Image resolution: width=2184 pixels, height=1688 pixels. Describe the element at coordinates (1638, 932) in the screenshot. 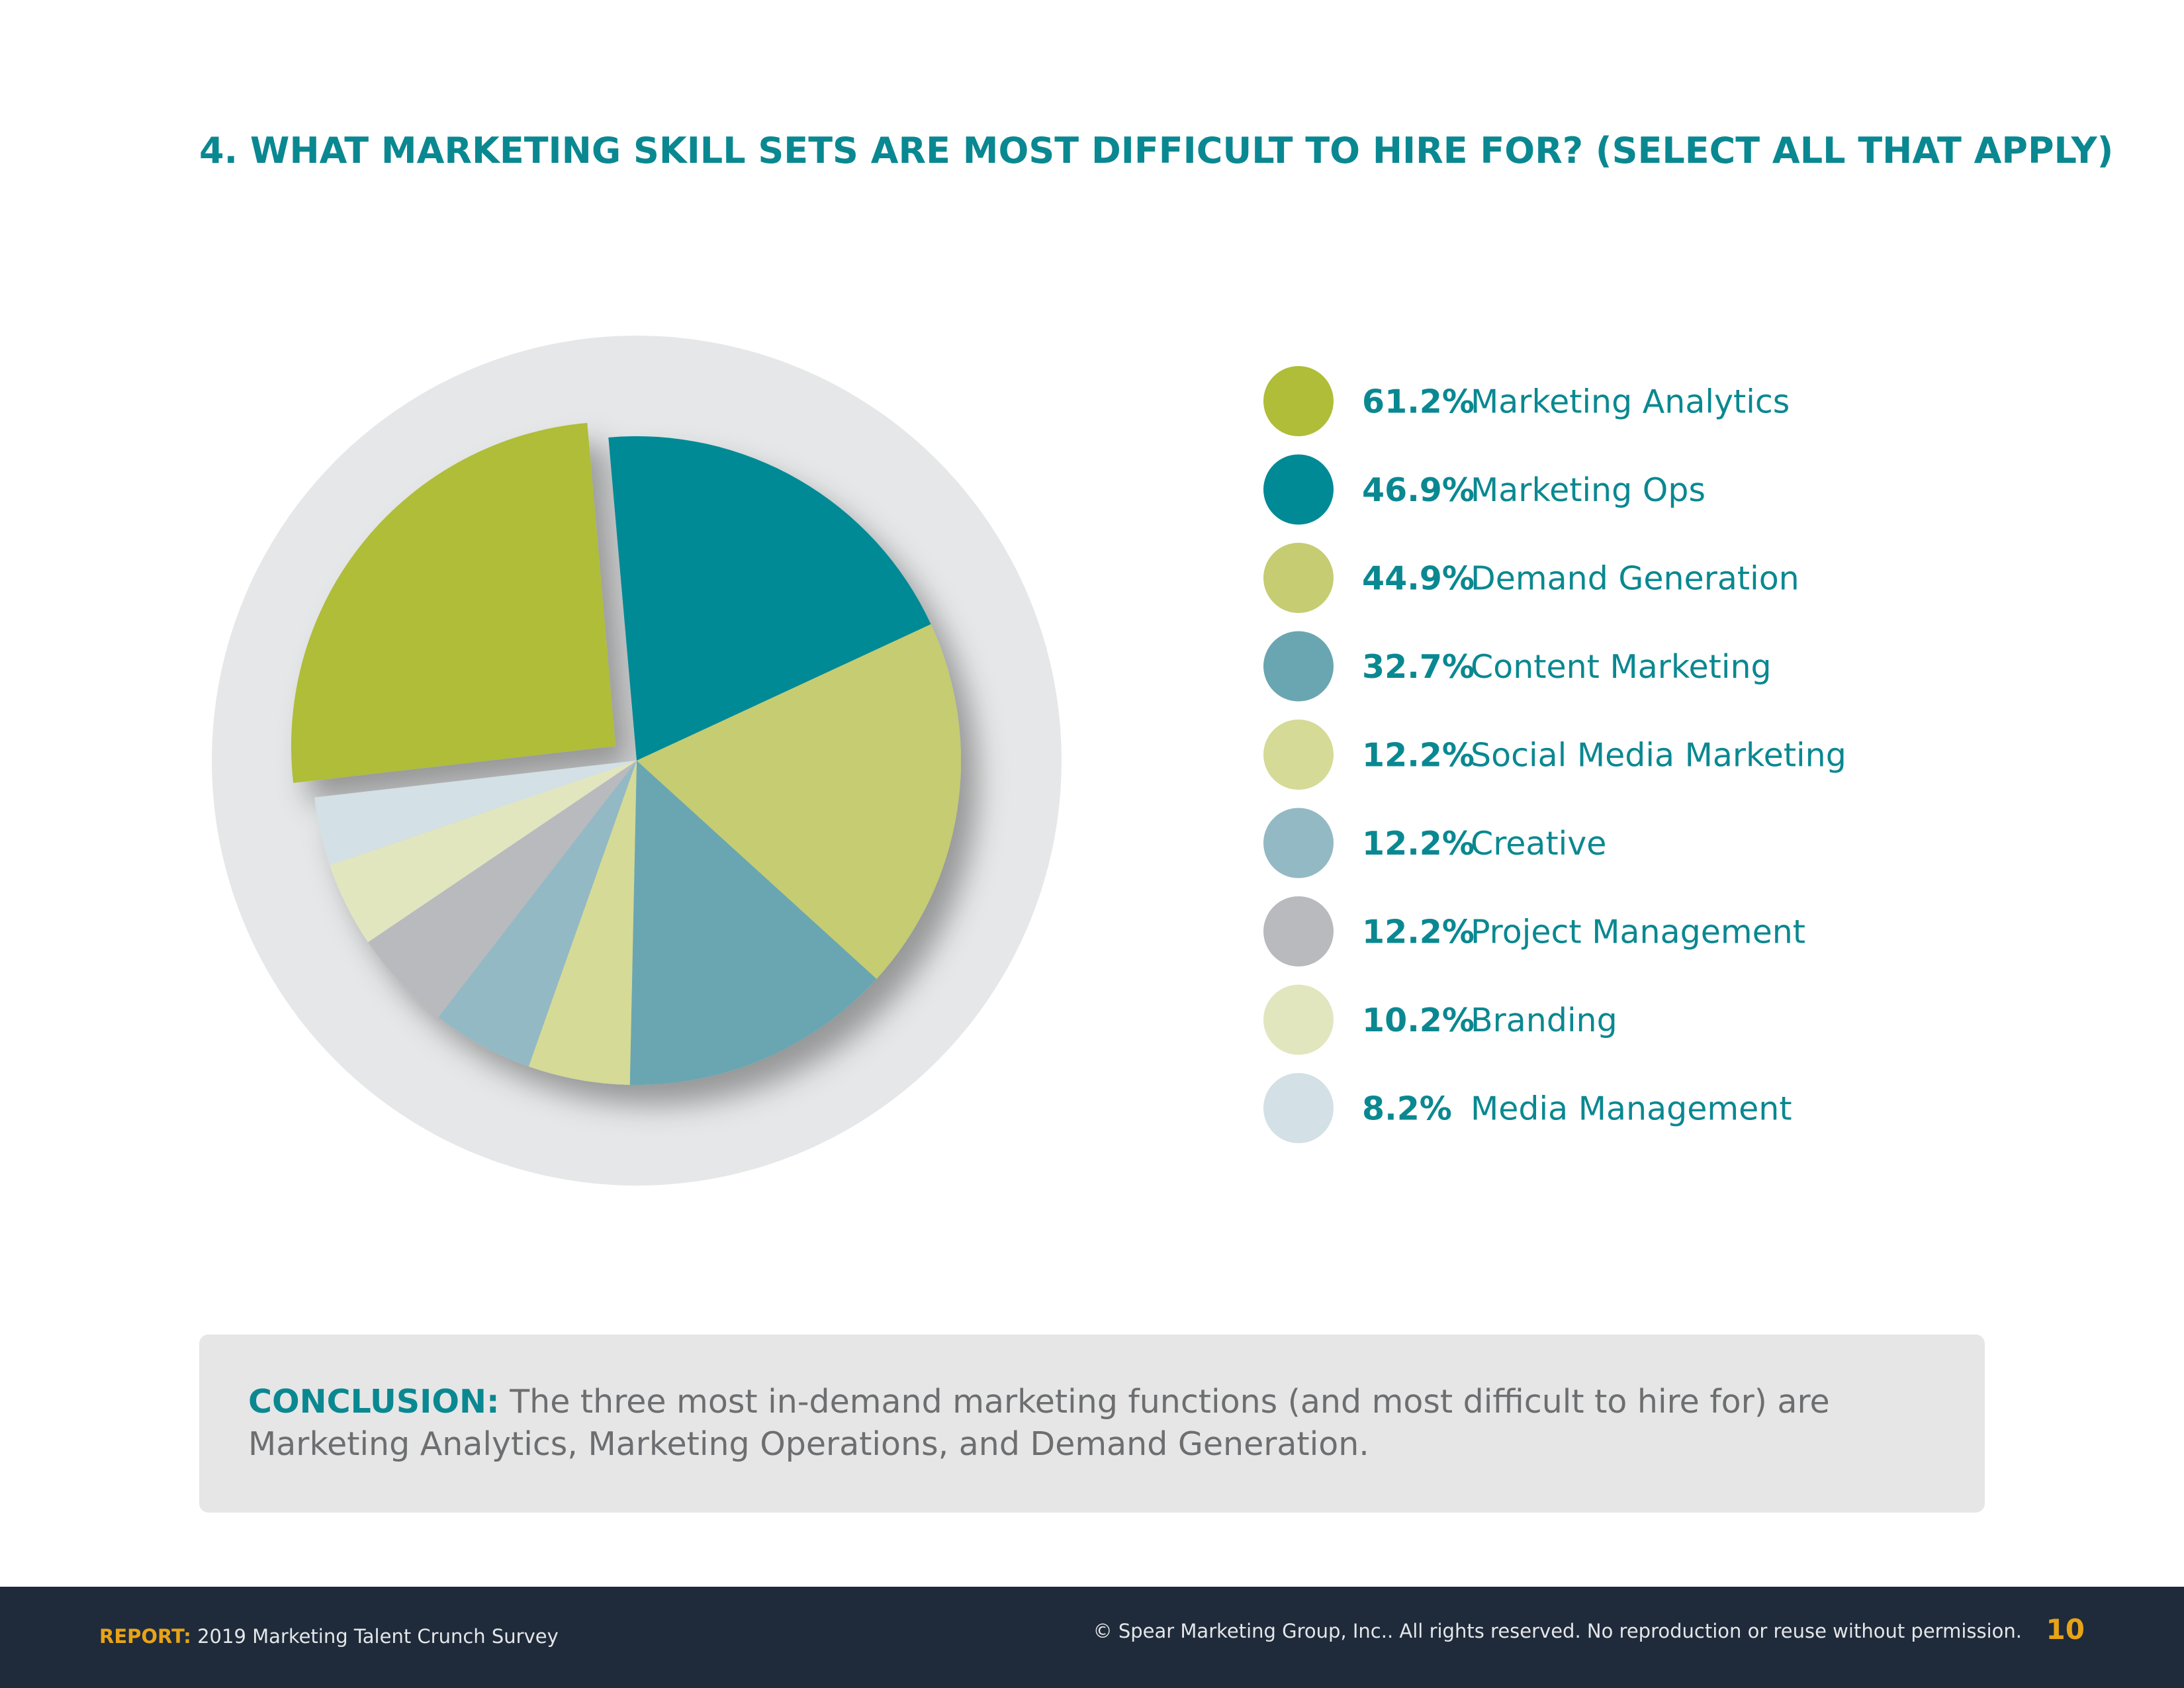

I see `legend-label: Project Management` at that location.